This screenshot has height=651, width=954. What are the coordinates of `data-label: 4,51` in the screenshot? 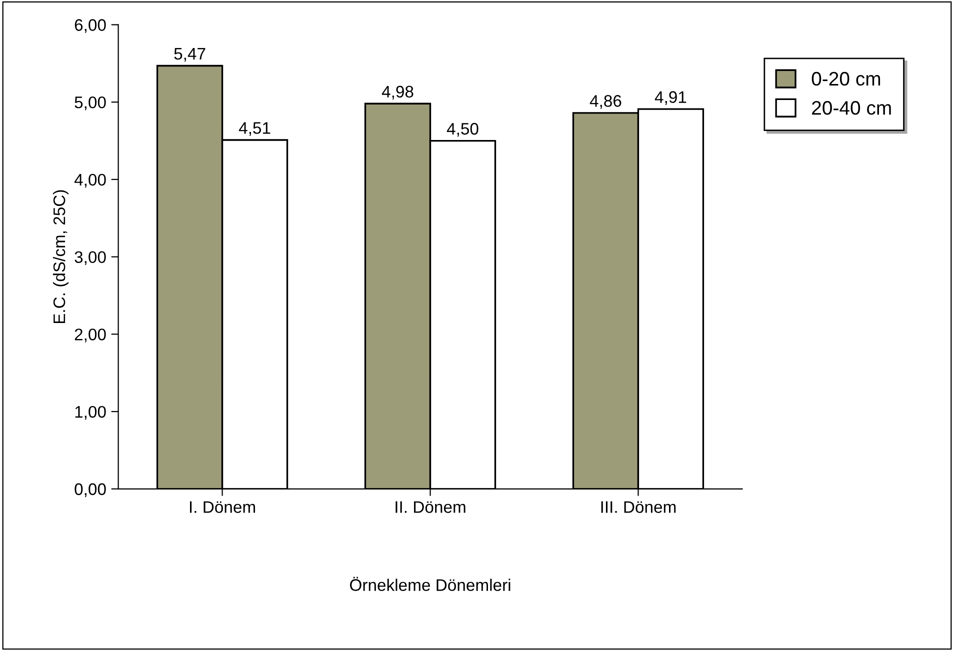 It's located at (254, 129).